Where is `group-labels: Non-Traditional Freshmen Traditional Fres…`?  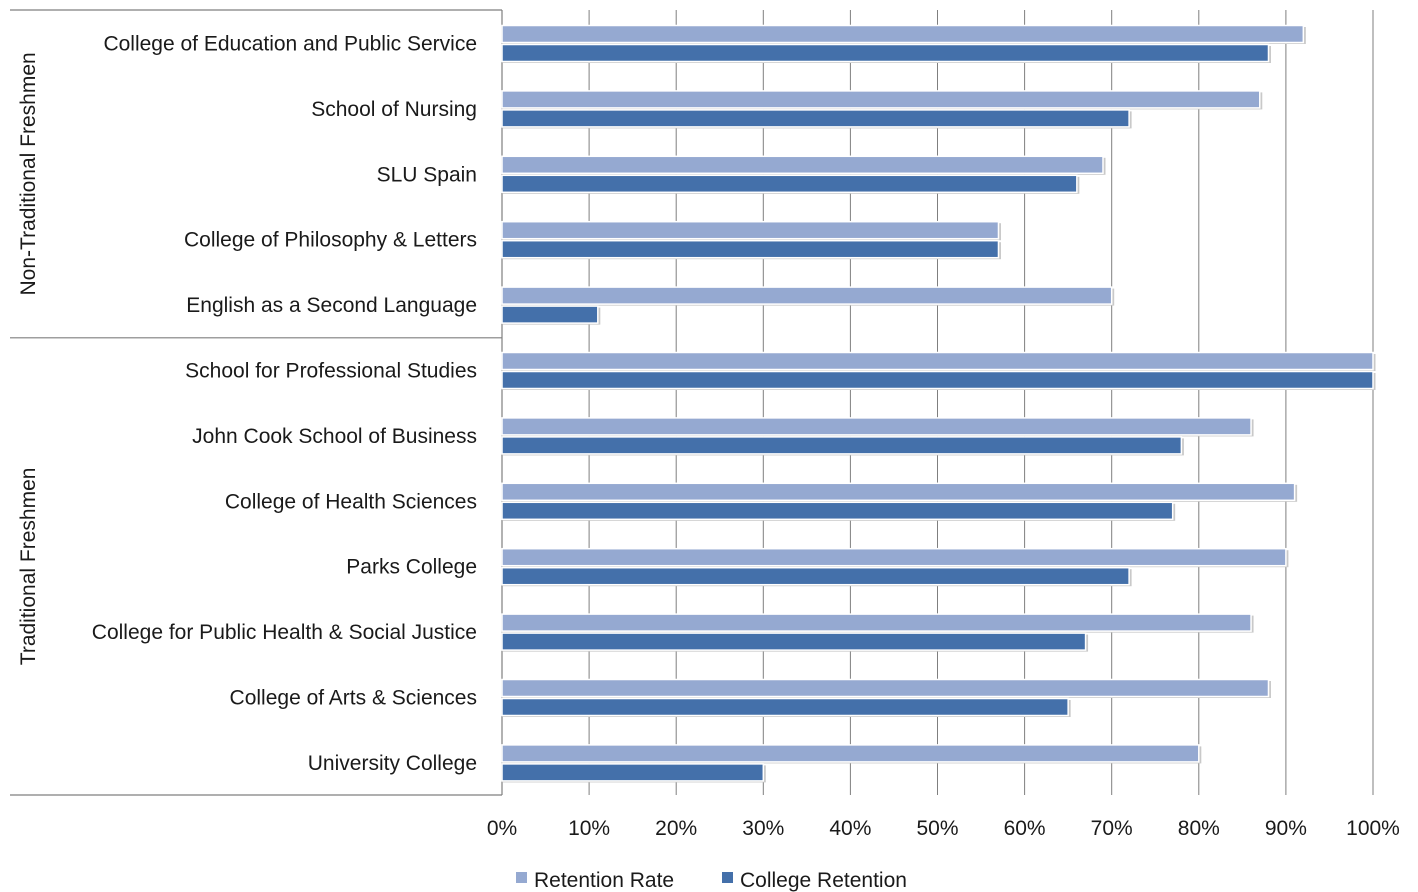 group-labels: Non-Traditional Freshmen Traditional Fres… is located at coordinates (28, 358).